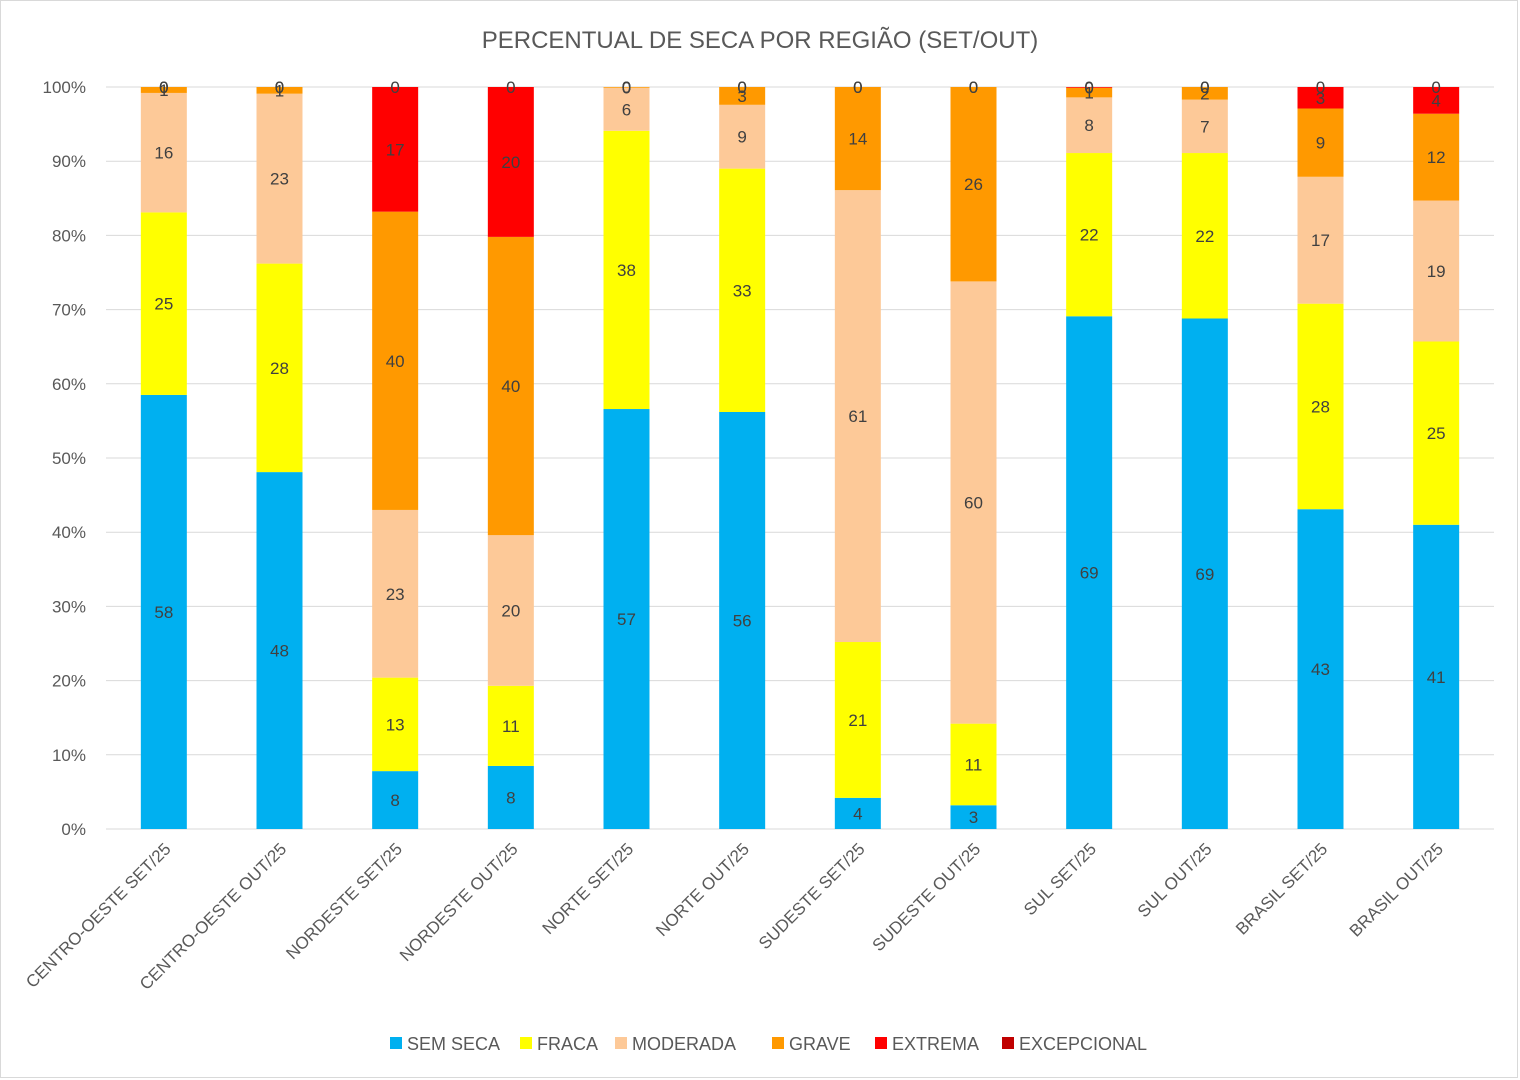 This screenshot has height=1080, width=1520. Describe the element at coordinates (510, 162) in the screenshot. I see `data-label: 20` at that location.